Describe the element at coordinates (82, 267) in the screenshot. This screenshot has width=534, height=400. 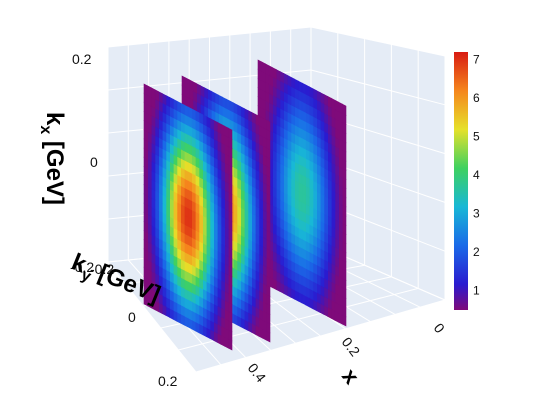
I see `kx-tick-label: -0.2` at that location.